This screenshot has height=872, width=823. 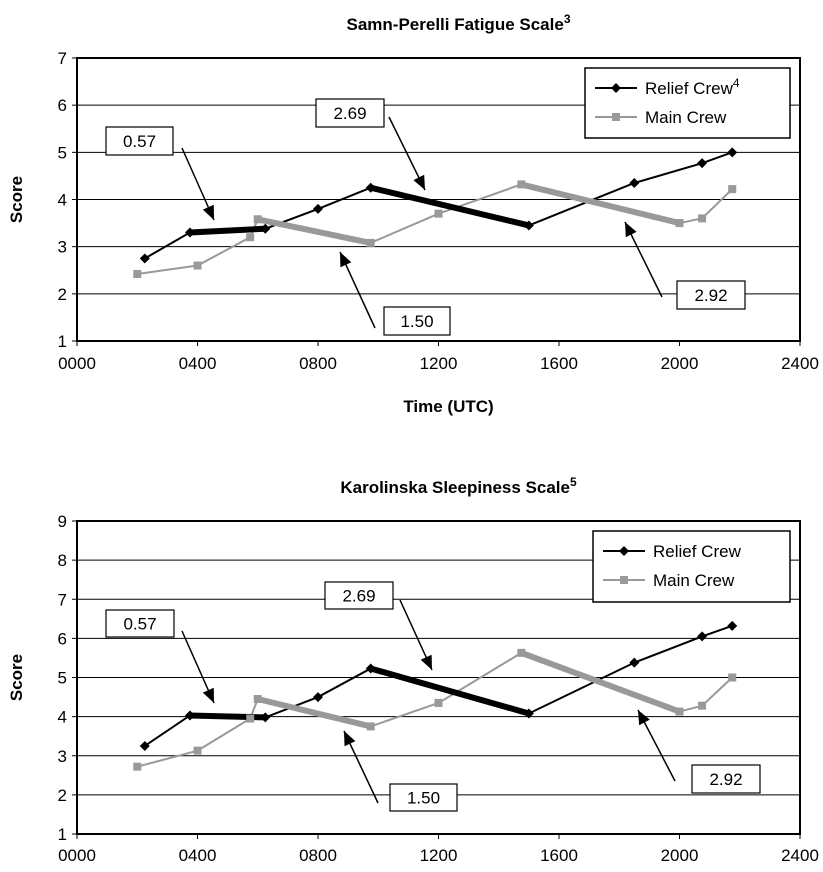 I want to click on legend: Relief Crew4 Main Crew, so click(x=687, y=103).